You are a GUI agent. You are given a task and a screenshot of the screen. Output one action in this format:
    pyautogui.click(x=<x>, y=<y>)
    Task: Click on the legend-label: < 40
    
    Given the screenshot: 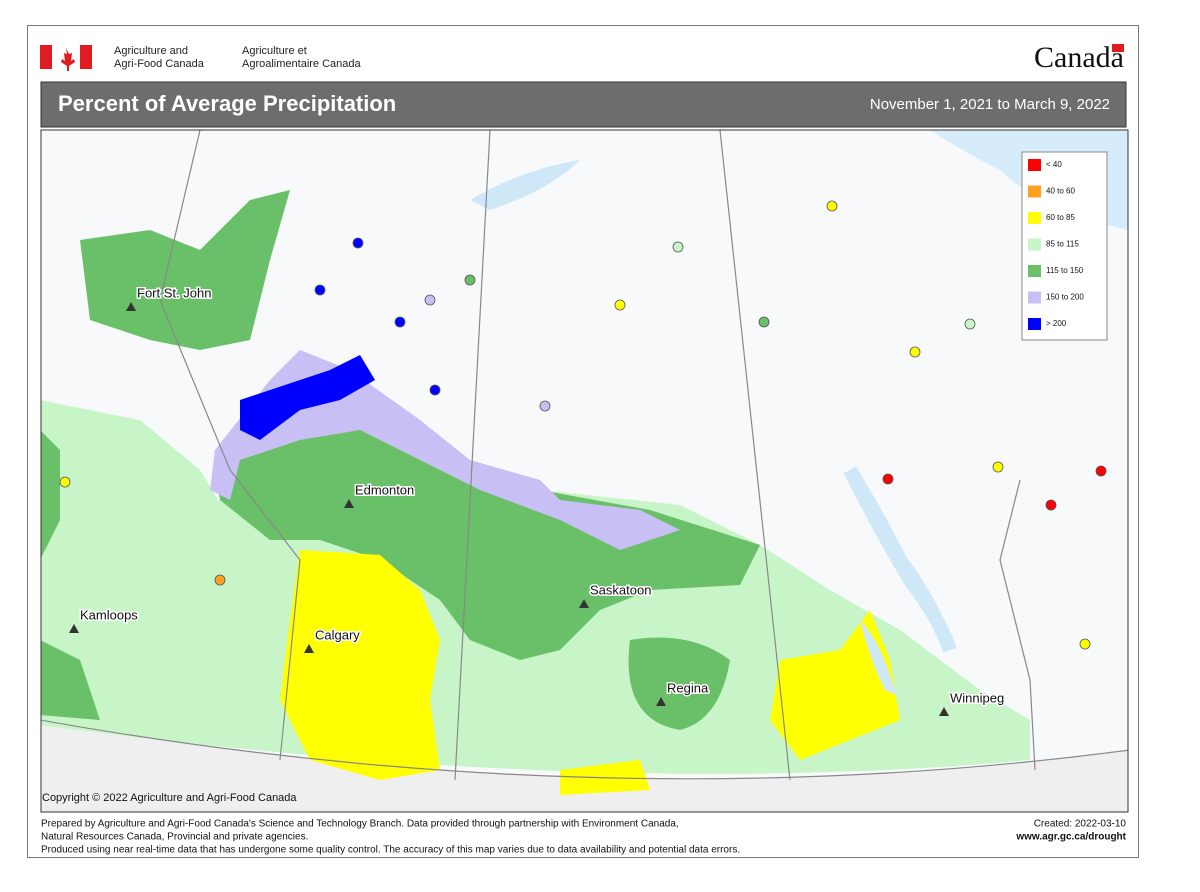 What is the action you would take?
    pyautogui.click(x=1054, y=164)
    